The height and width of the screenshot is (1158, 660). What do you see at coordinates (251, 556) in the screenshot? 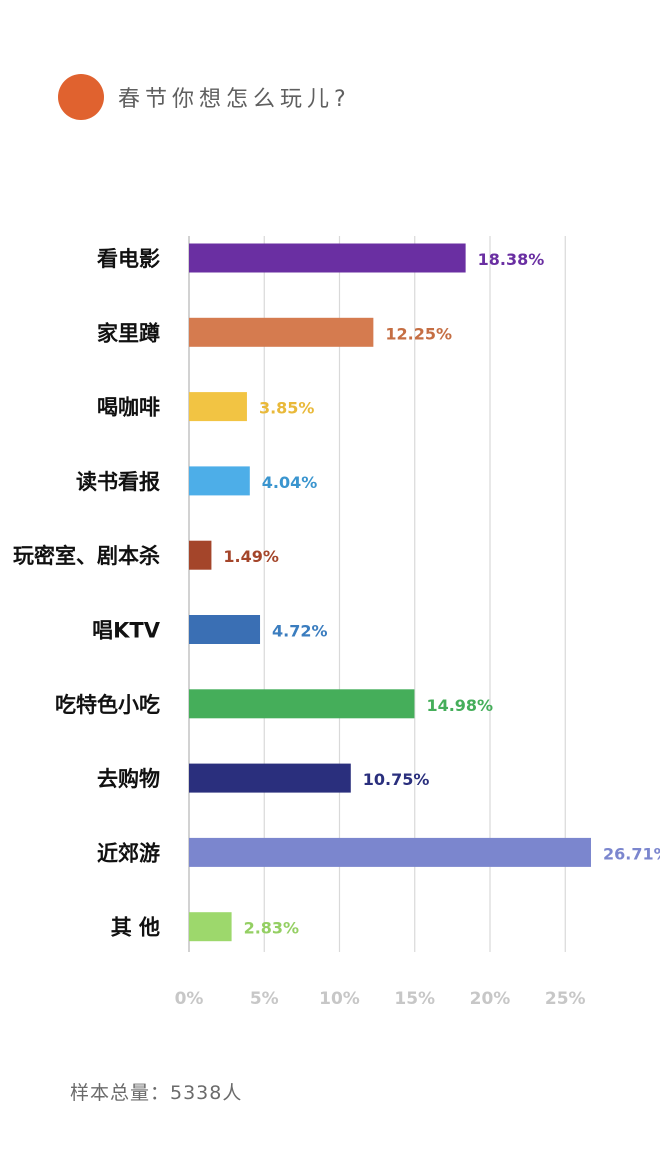
I see `value-label: 1.49%` at bounding box center [251, 556].